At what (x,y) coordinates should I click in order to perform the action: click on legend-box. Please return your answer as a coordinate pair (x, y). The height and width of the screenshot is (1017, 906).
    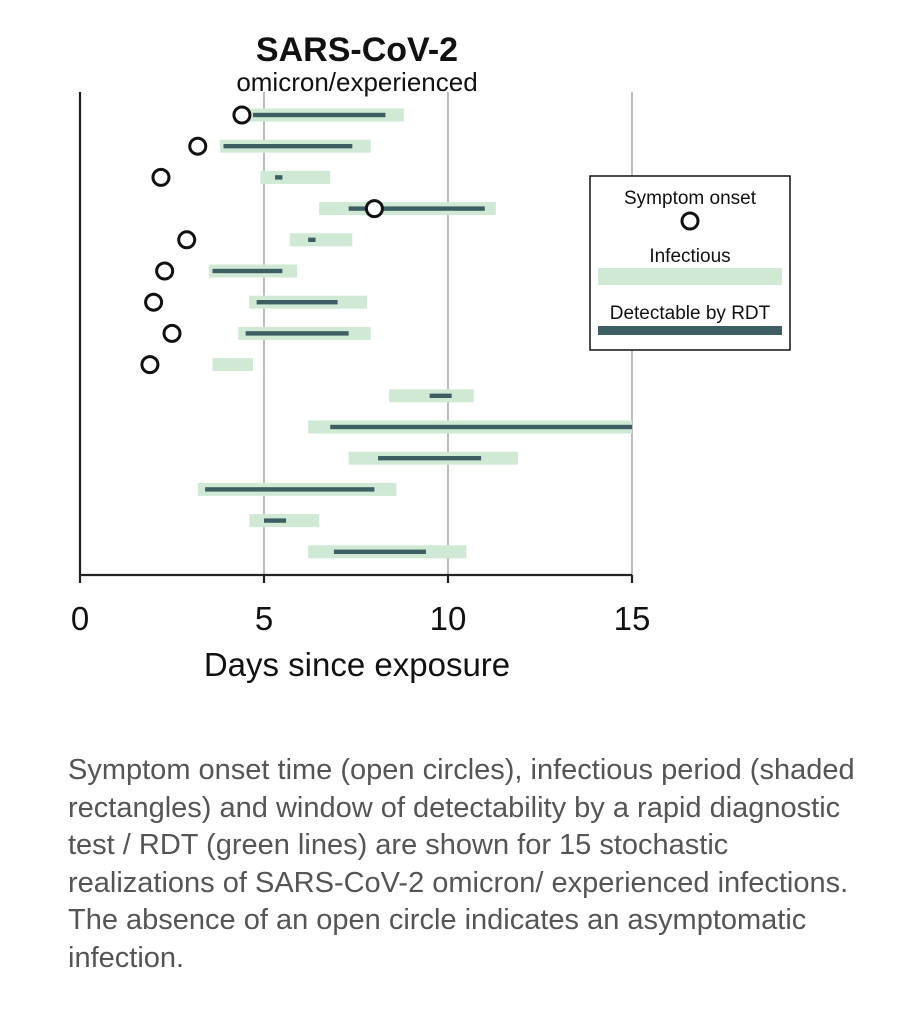
    Looking at the image, I should click on (690, 263).